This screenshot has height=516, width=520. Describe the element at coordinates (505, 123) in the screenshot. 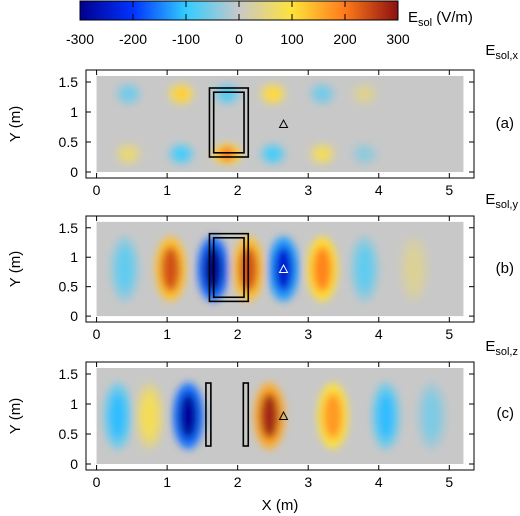

I see `panel-label: (a)` at that location.